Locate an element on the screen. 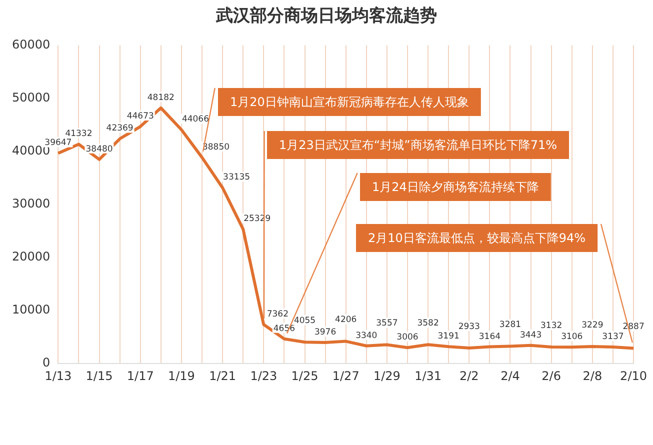 The height and width of the screenshot is (445, 653). data-label: 3137 is located at coordinates (613, 337).